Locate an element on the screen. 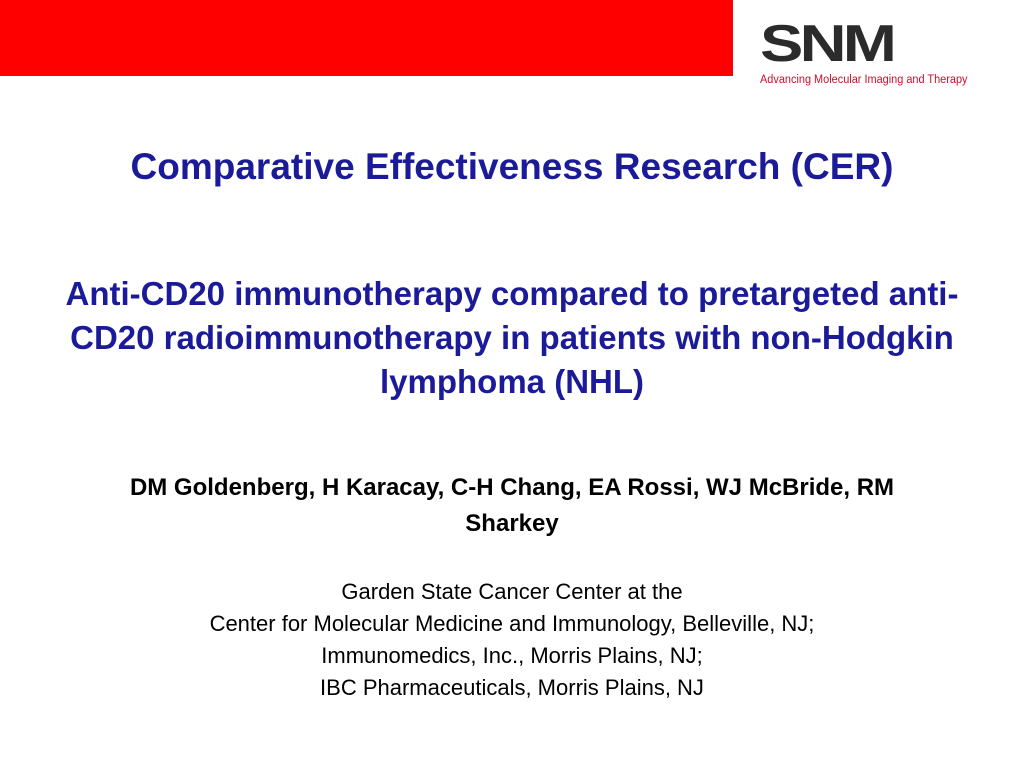 This screenshot has height=768, width=1024. logo-tagline: Advancing Molecular Imaging and Therapy is located at coordinates (864, 80).